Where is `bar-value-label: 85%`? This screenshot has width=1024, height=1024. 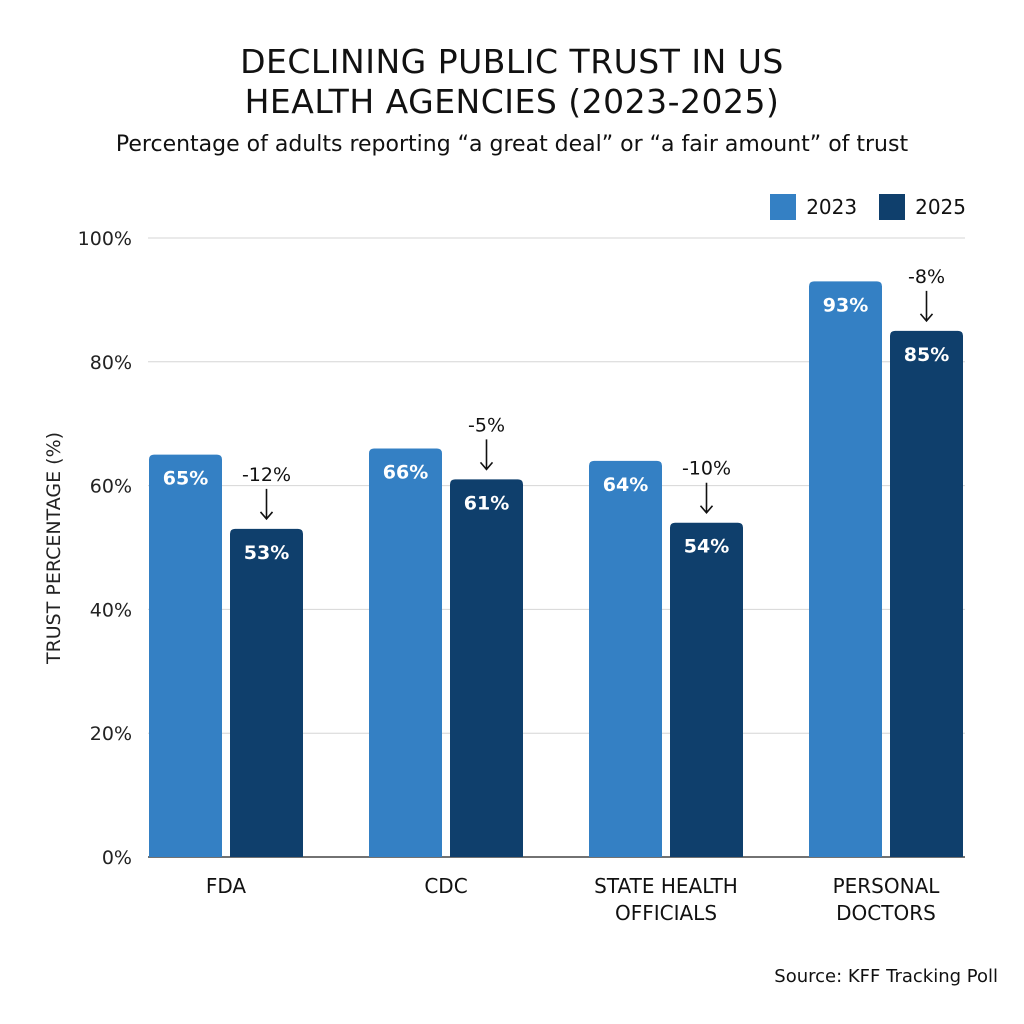
bar-value-label: 85% is located at coordinates (926, 355).